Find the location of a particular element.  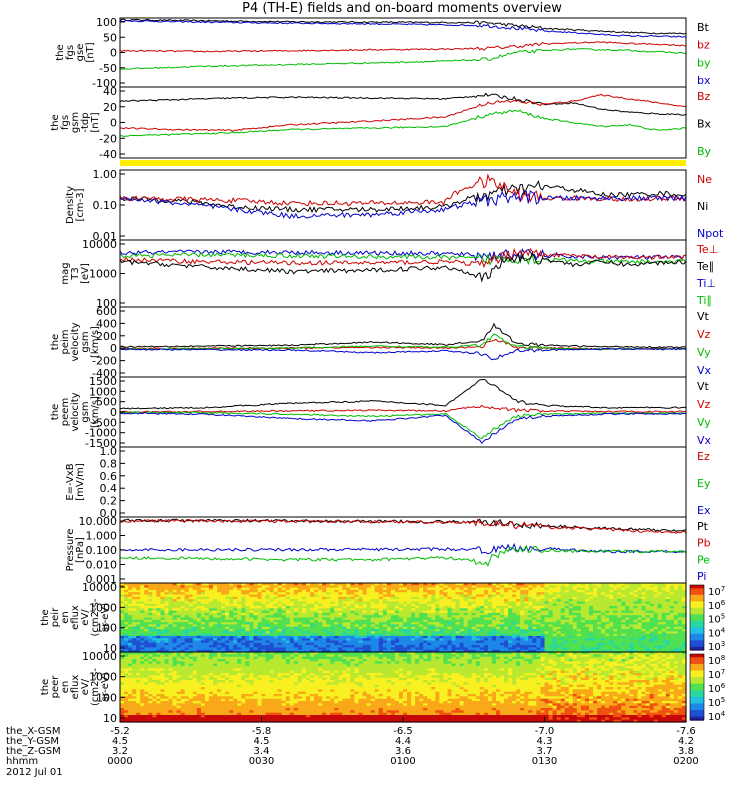

y-tick-label: 0 is located at coordinates (113, 348).